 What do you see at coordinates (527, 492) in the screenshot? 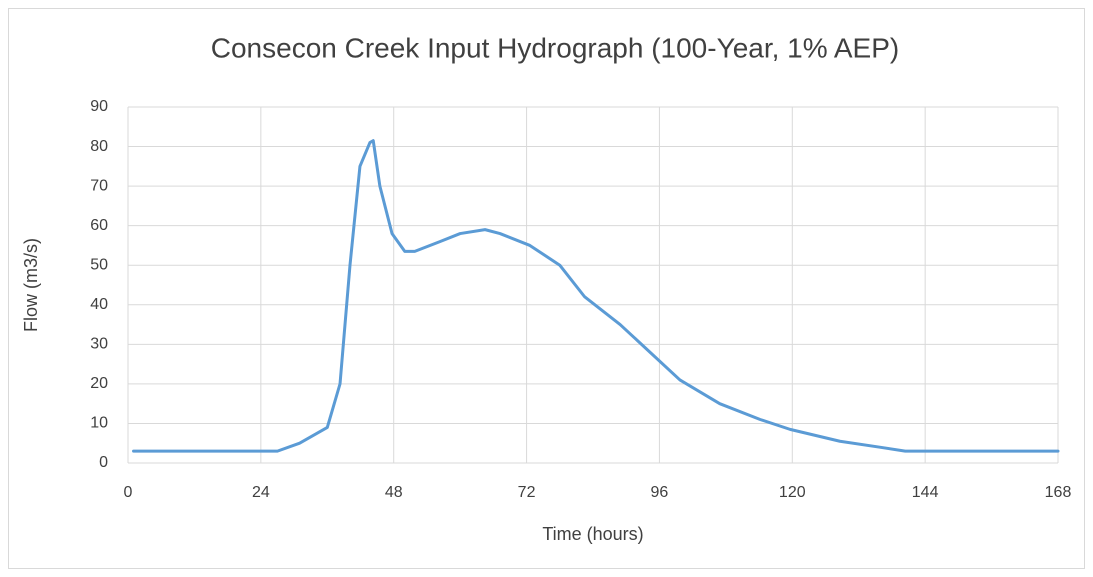
I see `x-tick-label: 72` at bounding box center [527, 492].